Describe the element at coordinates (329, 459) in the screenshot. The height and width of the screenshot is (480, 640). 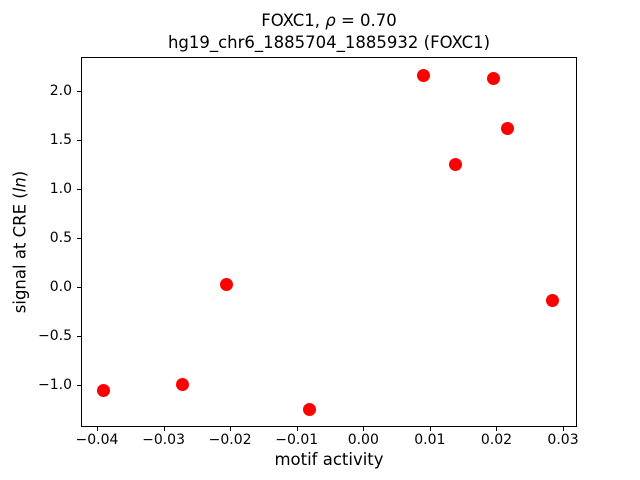
I see `x-axis-label: motif activity` at that location.